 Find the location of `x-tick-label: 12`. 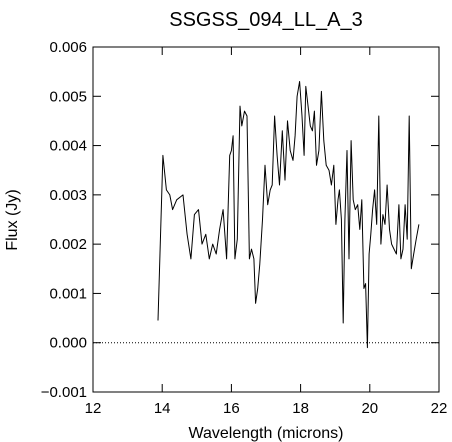

x-tick-label: 12 is located at coordinates (93, 408).